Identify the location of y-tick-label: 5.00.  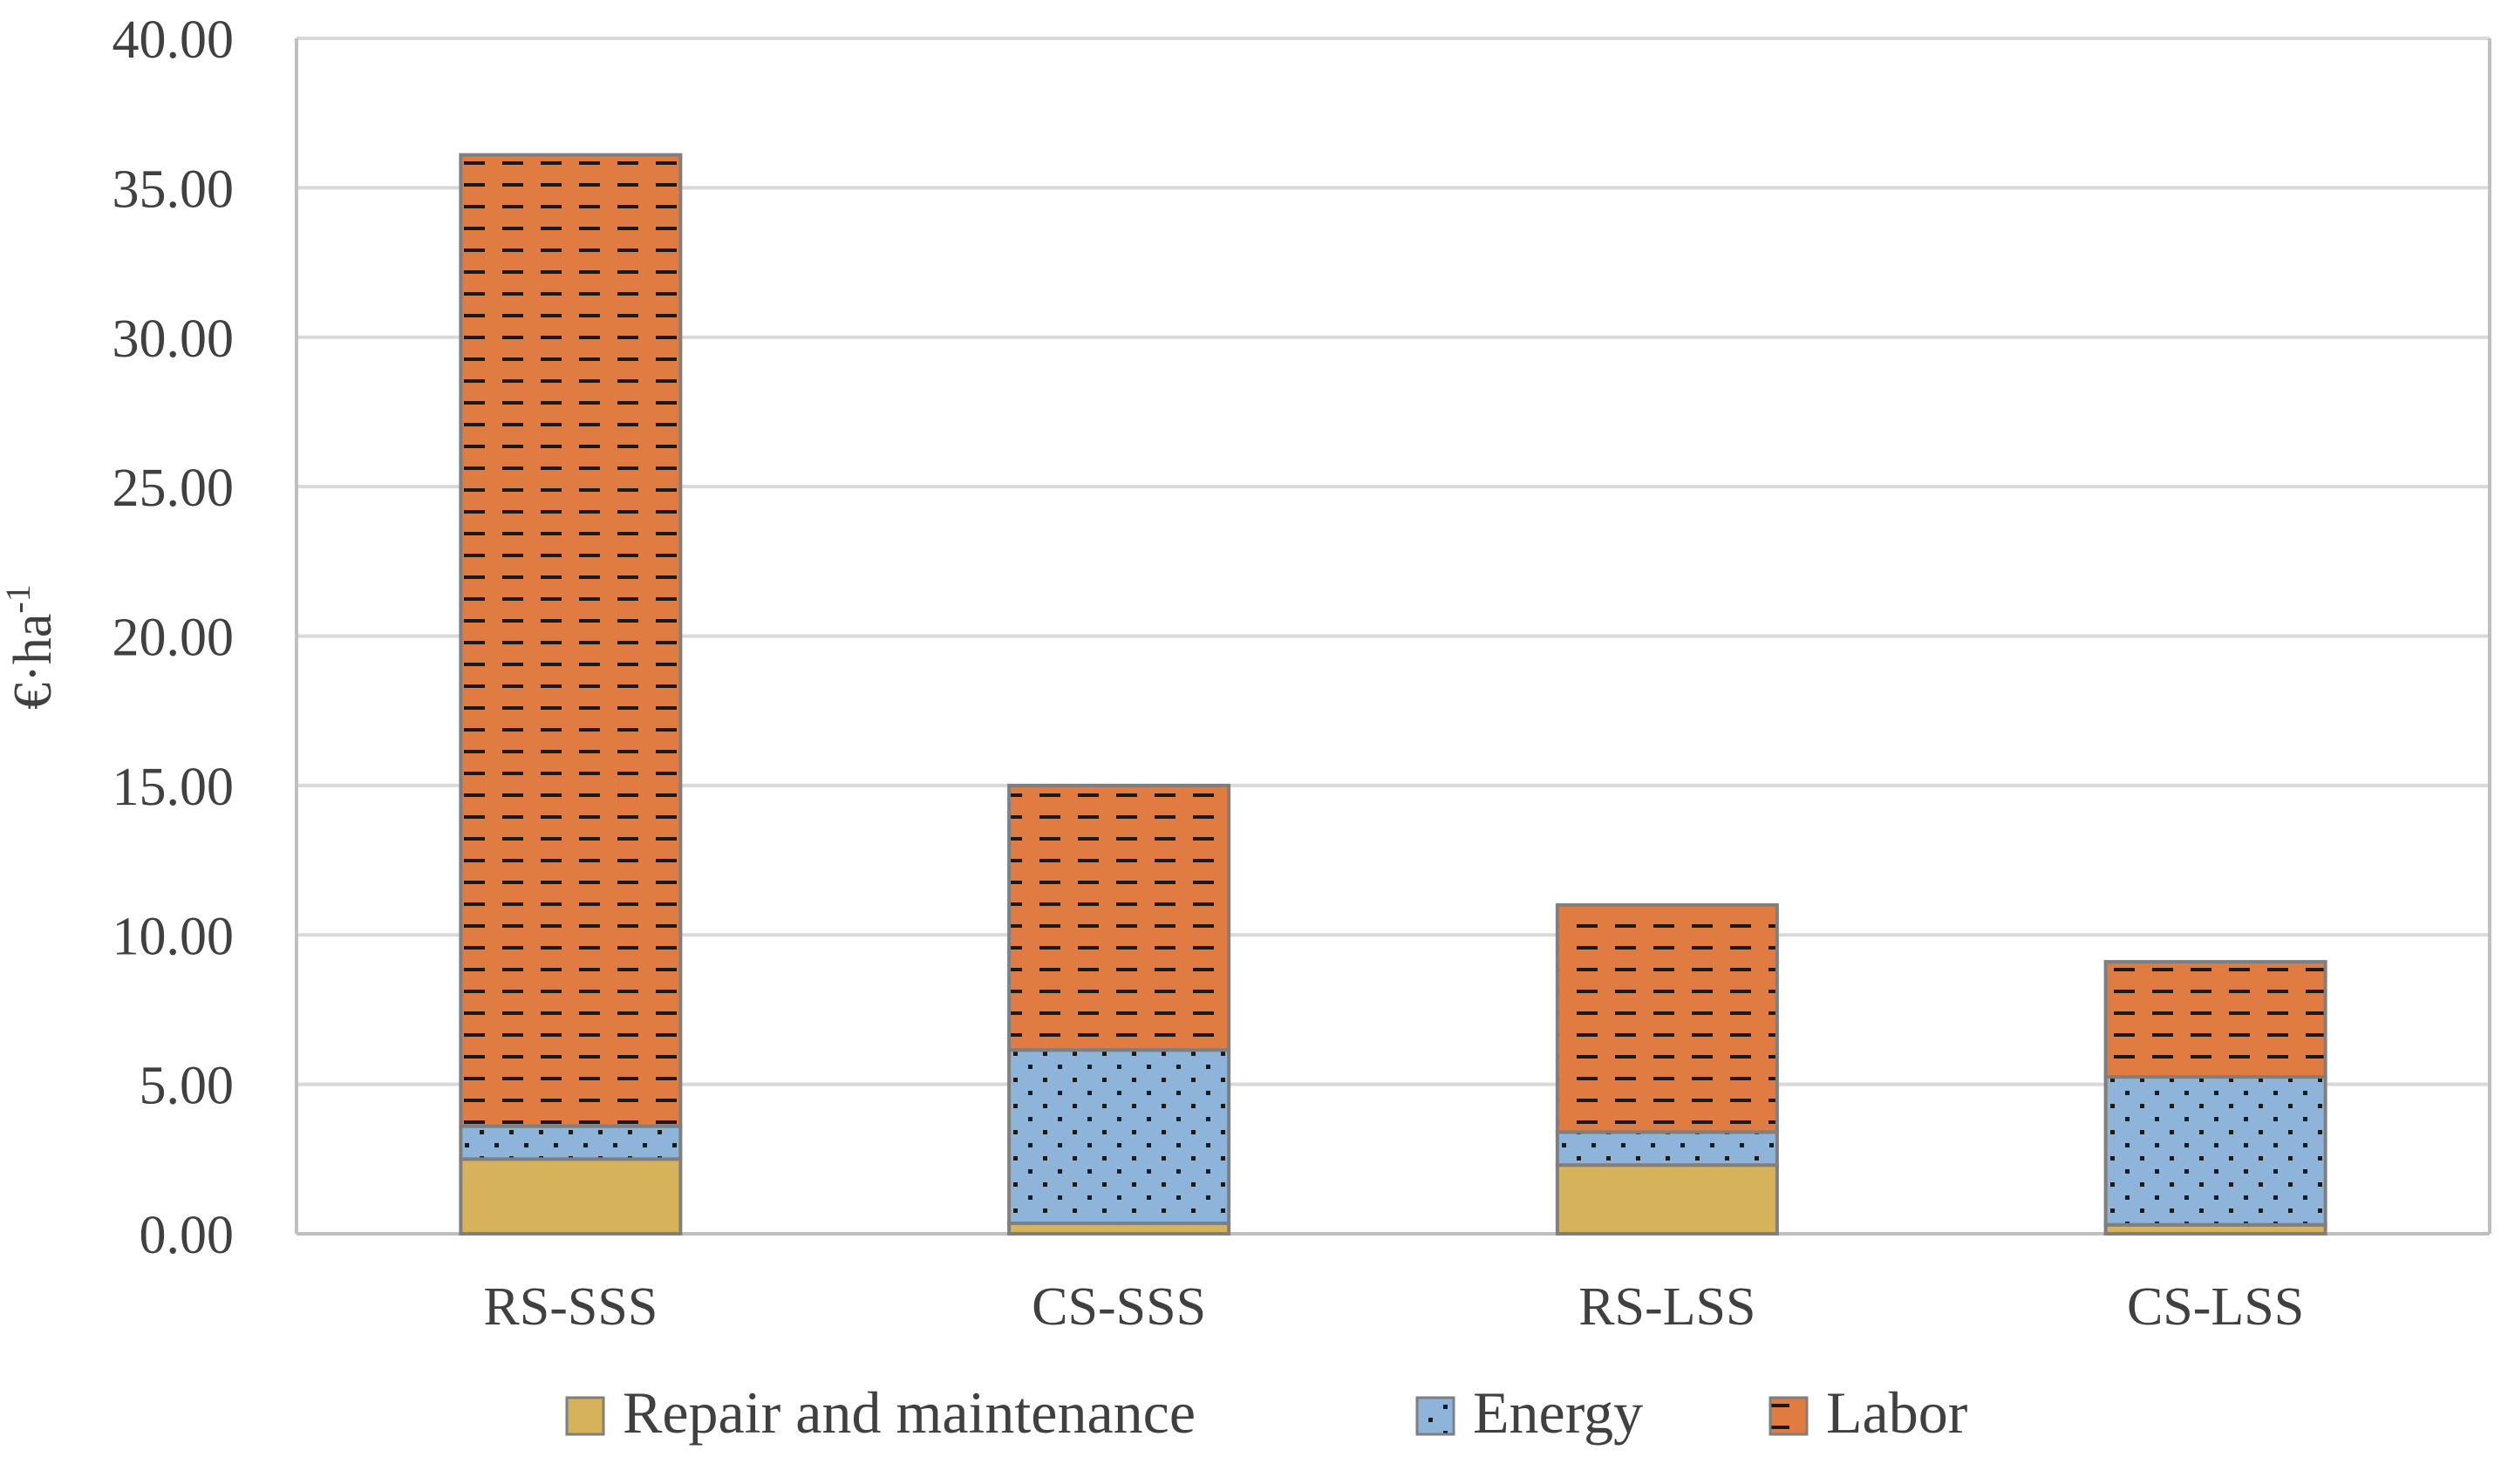
(187, 1086).